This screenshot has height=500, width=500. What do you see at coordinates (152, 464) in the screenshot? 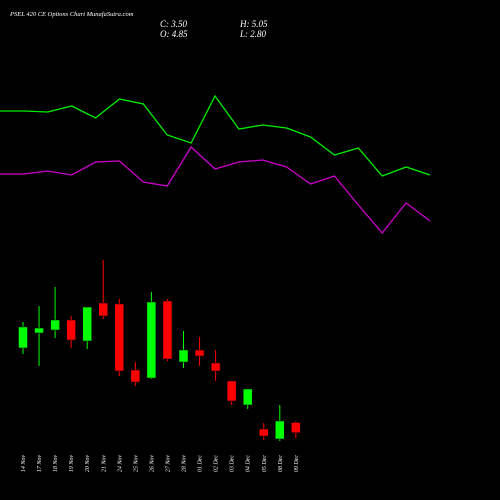
I see `x-tick-label: 26 Nov` at bounding box center [152, 464].